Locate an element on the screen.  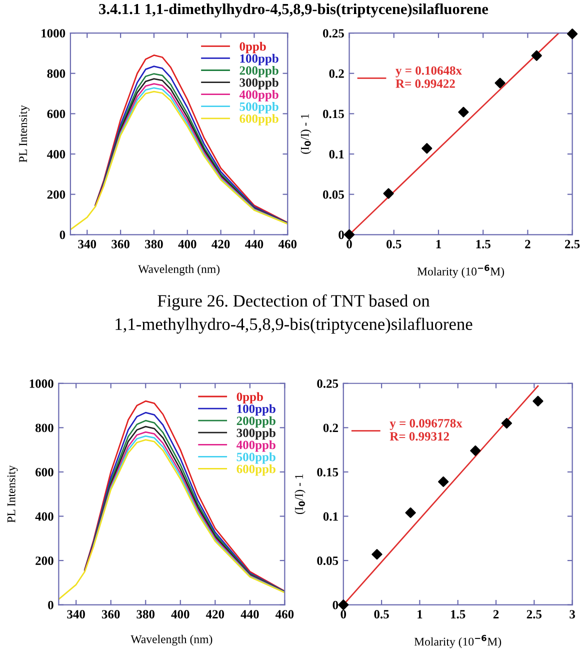
caption: Figure 26. Dectection of TNT based on 1,1-methylhydro-4,5,8,9-bis(triptycene)silafluorene is located at coordinates (294, 314).